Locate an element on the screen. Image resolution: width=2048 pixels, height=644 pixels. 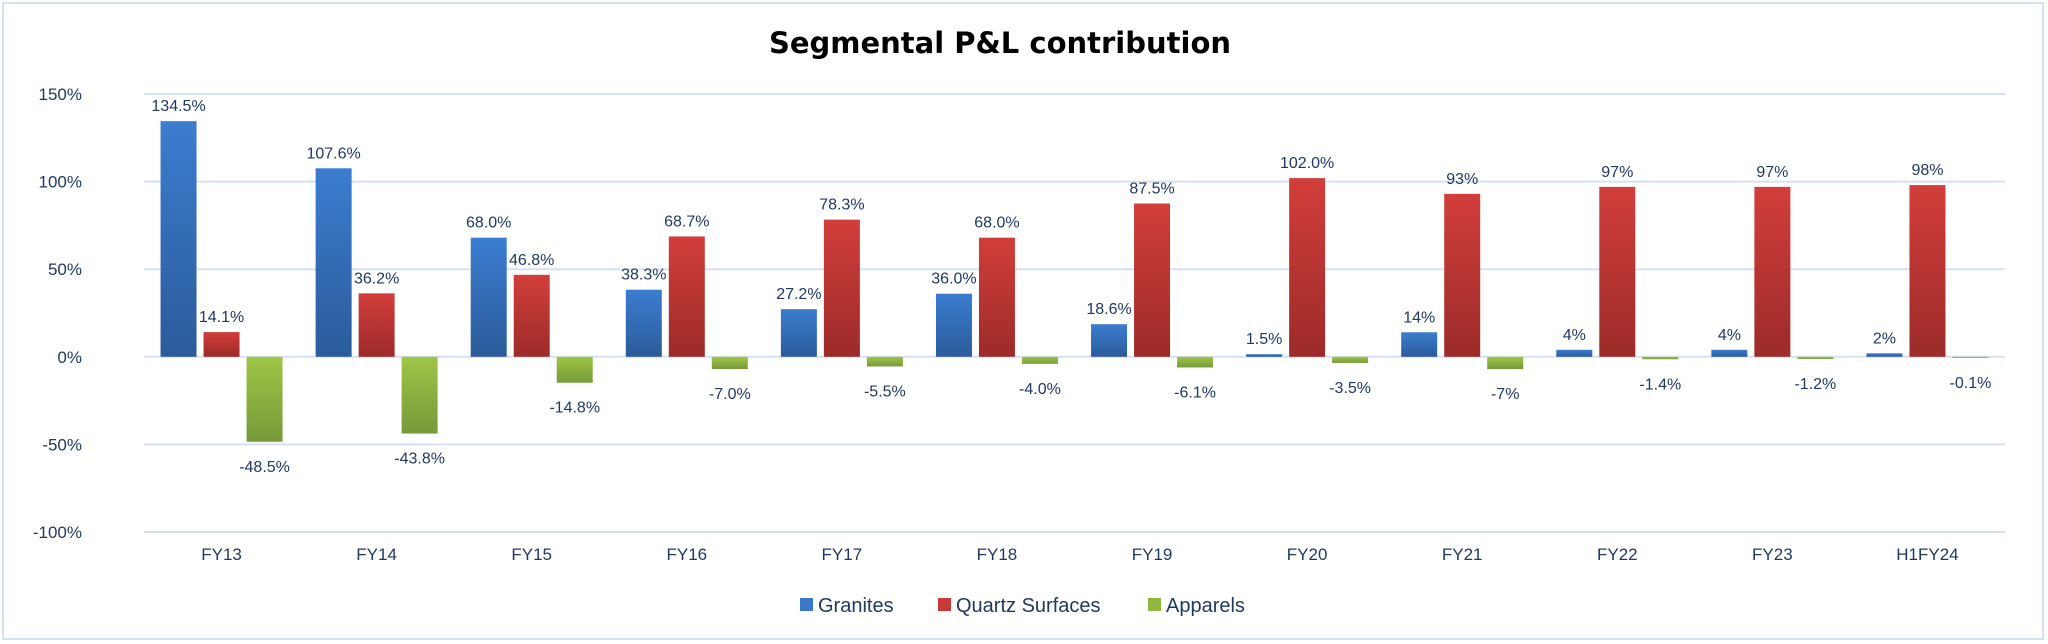
x-tick-label: H1FY24 is located at coordinates (1927, 554).